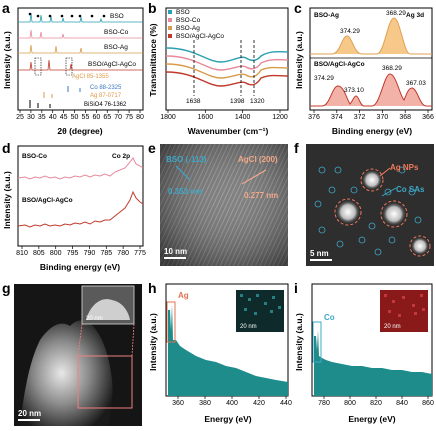 The height and width of the screenshot is (431, 436). What do you see at coordinates (152, 288) in the screenshot?
I see `panel-label-h: h` at bounding box center [152, 288].